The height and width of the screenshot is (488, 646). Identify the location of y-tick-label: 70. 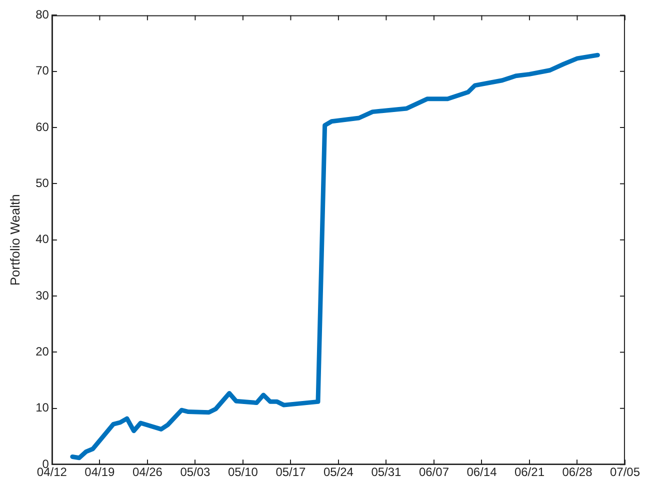
(43, 71).